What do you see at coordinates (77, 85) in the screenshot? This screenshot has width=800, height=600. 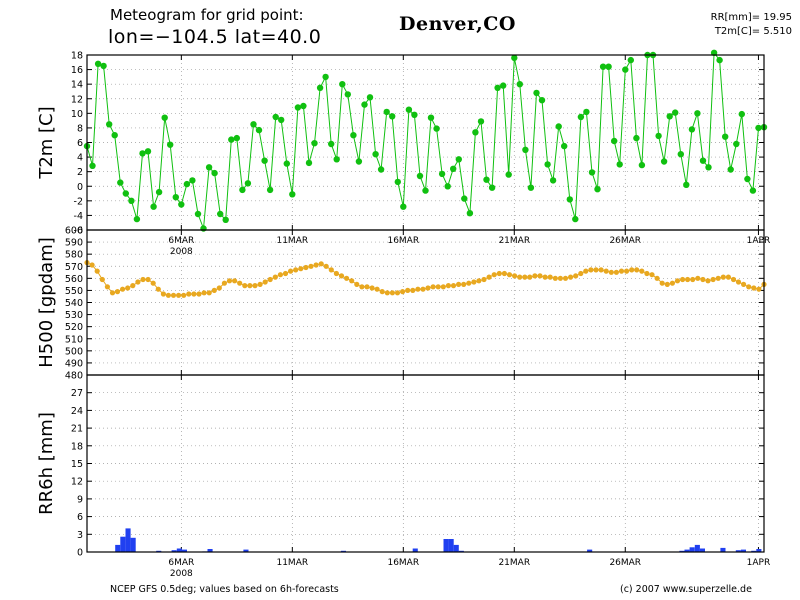 I see `y-tick-label: 14` at bounding box center [77, 85].